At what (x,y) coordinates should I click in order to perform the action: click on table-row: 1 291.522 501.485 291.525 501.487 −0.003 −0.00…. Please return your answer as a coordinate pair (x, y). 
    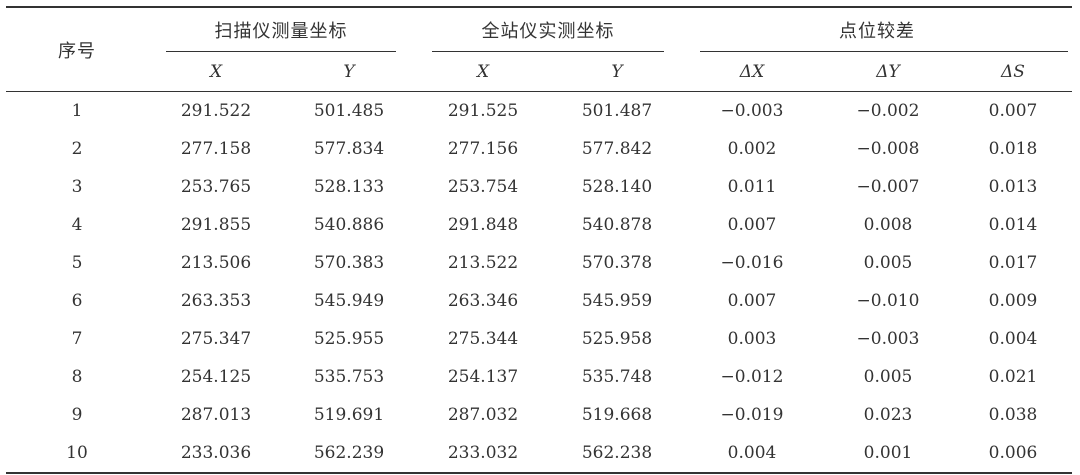
    Looking at the image, I should click on (539, 111).